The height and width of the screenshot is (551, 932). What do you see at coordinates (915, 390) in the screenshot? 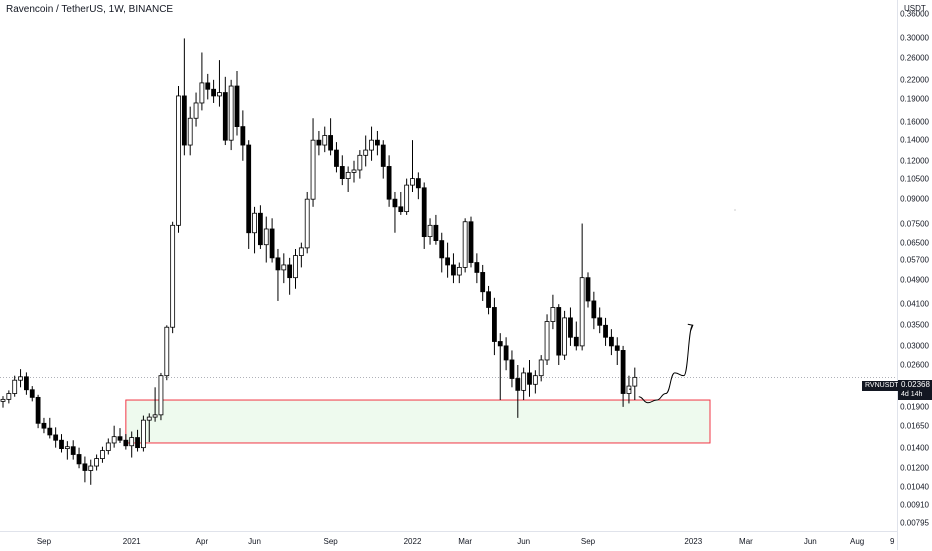
I see `last-price-tag: 0.02368 4d 14h` at bounding box center [915, 390].